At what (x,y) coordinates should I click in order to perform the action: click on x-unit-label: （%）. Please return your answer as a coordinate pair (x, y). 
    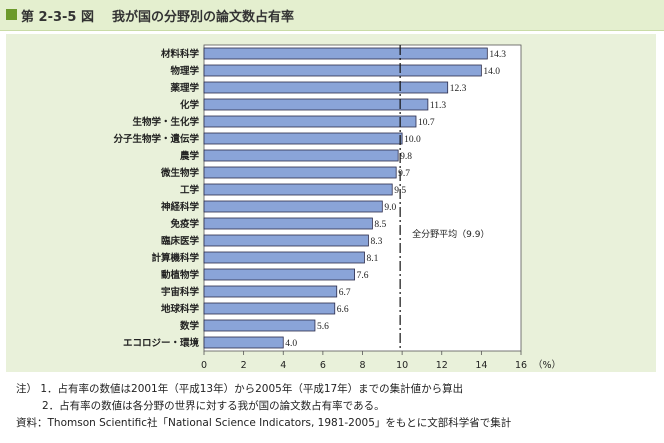
    Looking at the image, I should click on (547, 365).